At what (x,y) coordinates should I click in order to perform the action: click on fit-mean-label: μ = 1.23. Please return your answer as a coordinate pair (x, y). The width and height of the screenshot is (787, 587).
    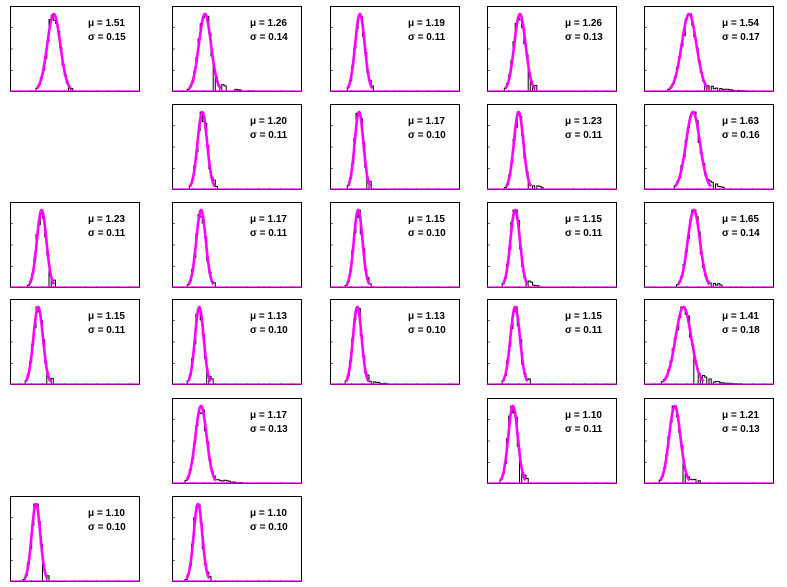
    Looking at the image, I should click on (106, 219).